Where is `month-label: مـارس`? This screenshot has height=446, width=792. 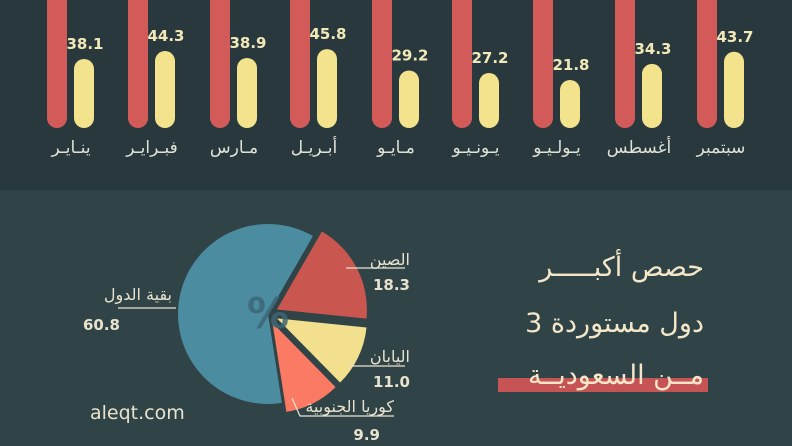
month-label: مـارس is located at coordinates (234, 148).